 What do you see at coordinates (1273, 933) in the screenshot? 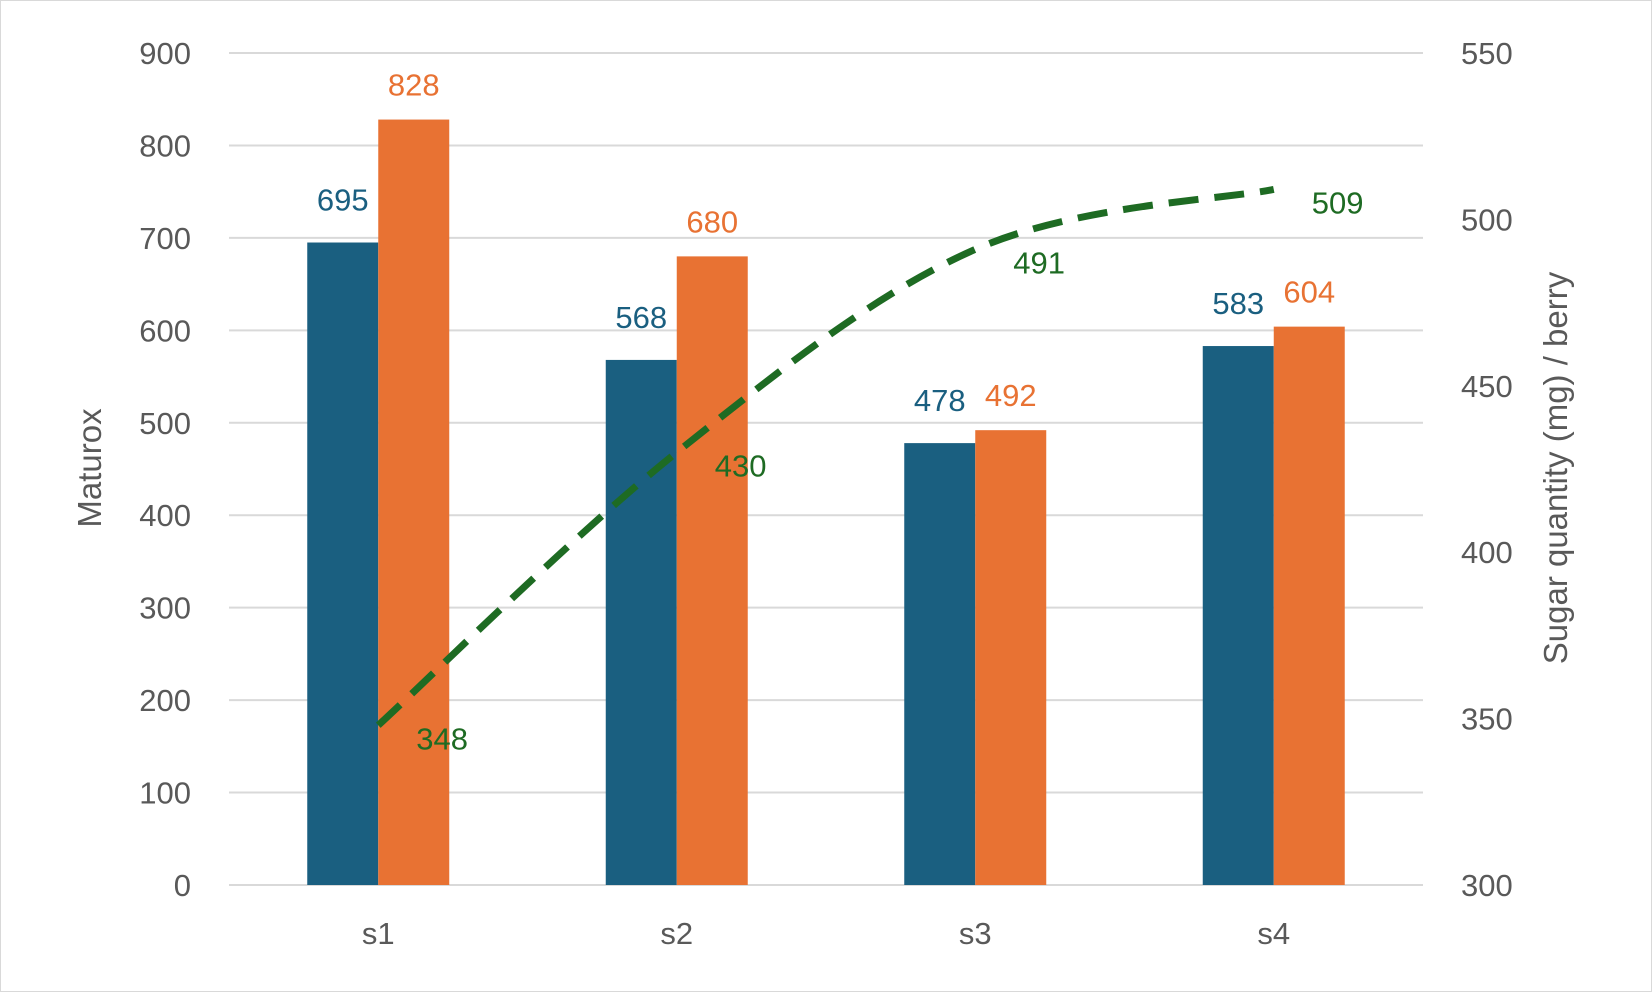
I see `category-label: s4` at bounding box center [1273, 933].